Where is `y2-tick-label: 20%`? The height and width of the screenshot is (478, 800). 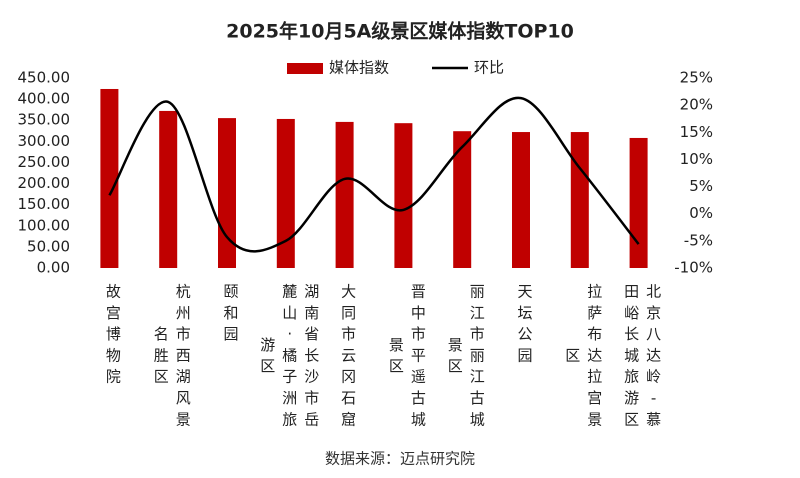
y2-tick-label: 20% is located at coordinates (696, 105).